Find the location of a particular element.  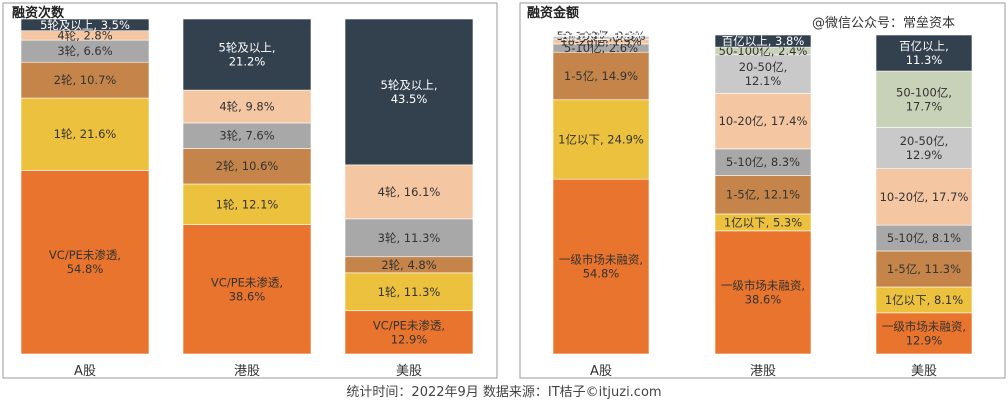

segment-label: 5-10亿, 8.1% is located at coordinates (924, 238).